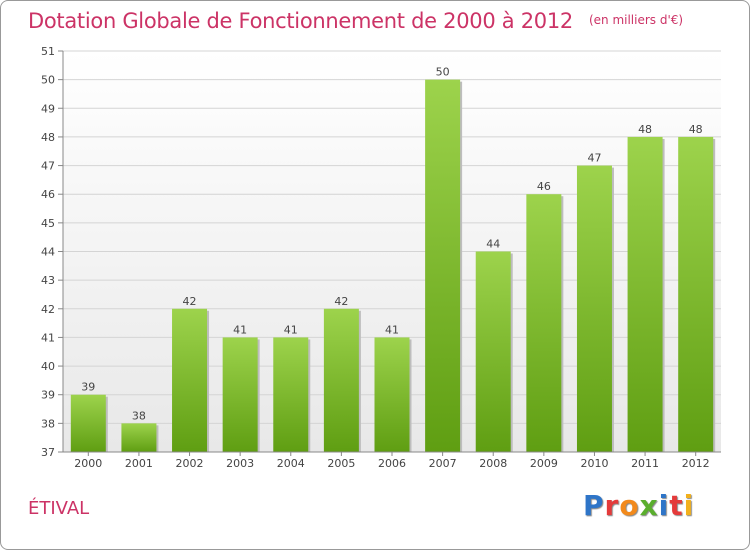  Describe the element at coordinates (240, 463) in the screenshot. I see `x-tick-label: 2003` at that location.